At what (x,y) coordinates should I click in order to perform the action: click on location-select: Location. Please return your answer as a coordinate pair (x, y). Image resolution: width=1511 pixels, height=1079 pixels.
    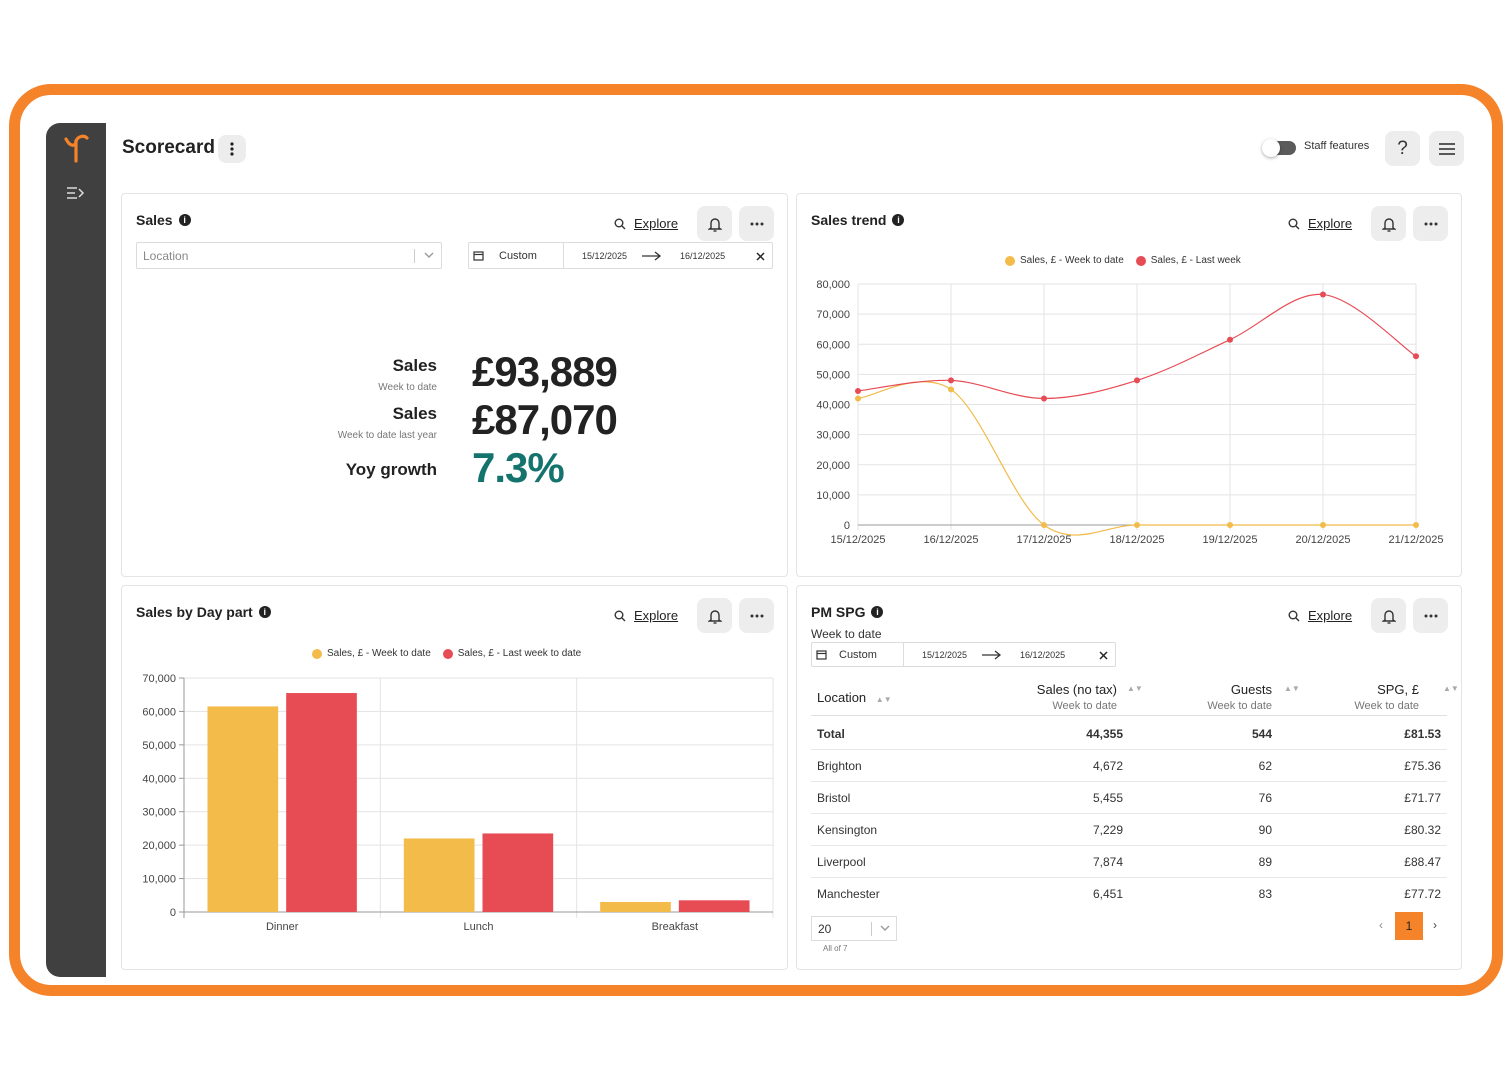
    Looking at the image, I should click on (289, 255).